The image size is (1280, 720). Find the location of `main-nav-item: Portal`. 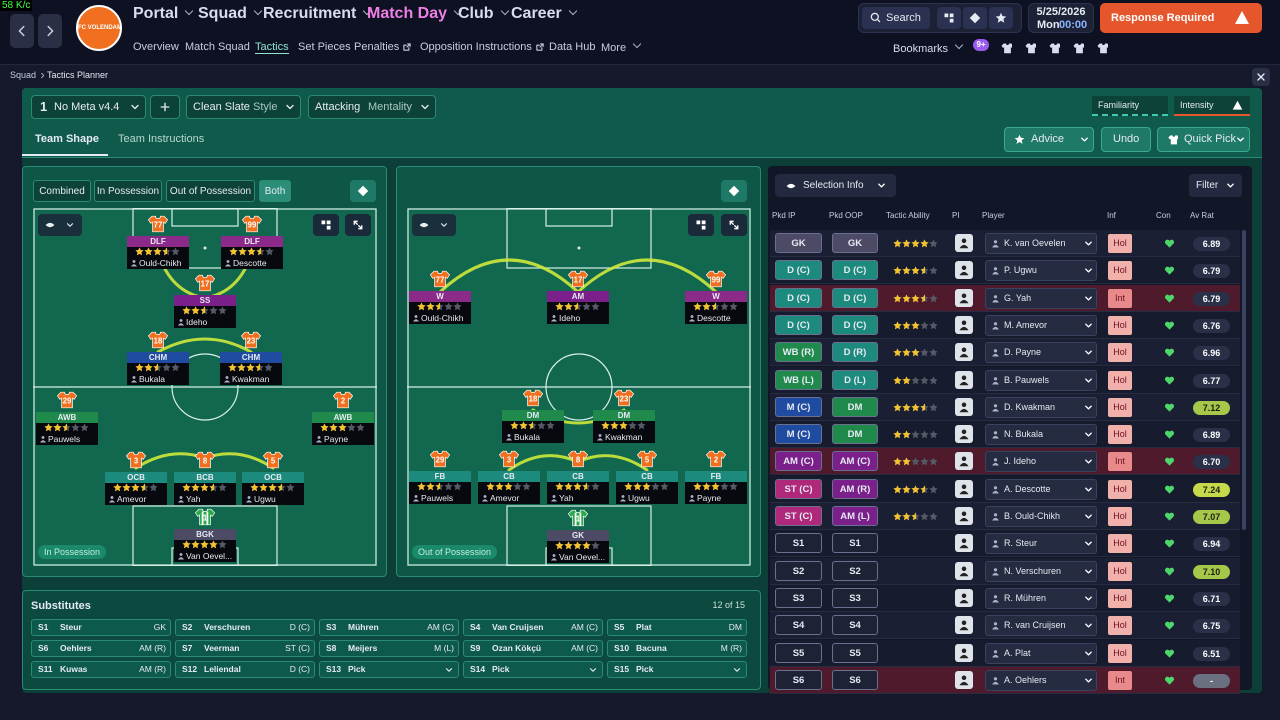

main-nav-item: Portal is located at coordinates (162, 14).